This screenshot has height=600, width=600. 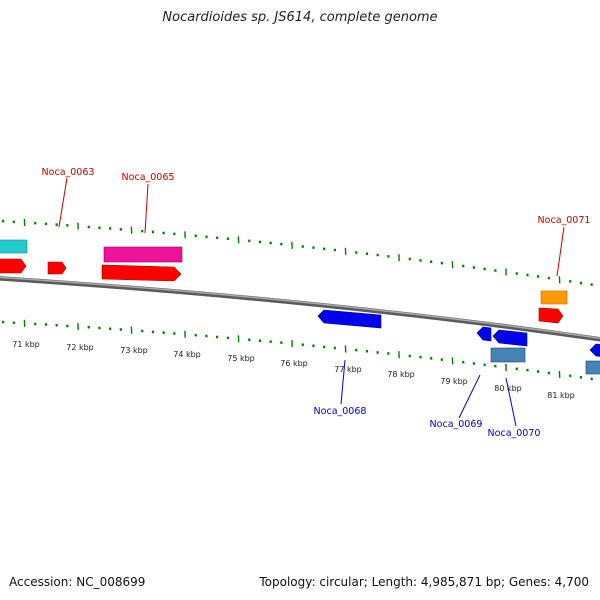 I want to click on forward-features, so click(x=284, y=281).